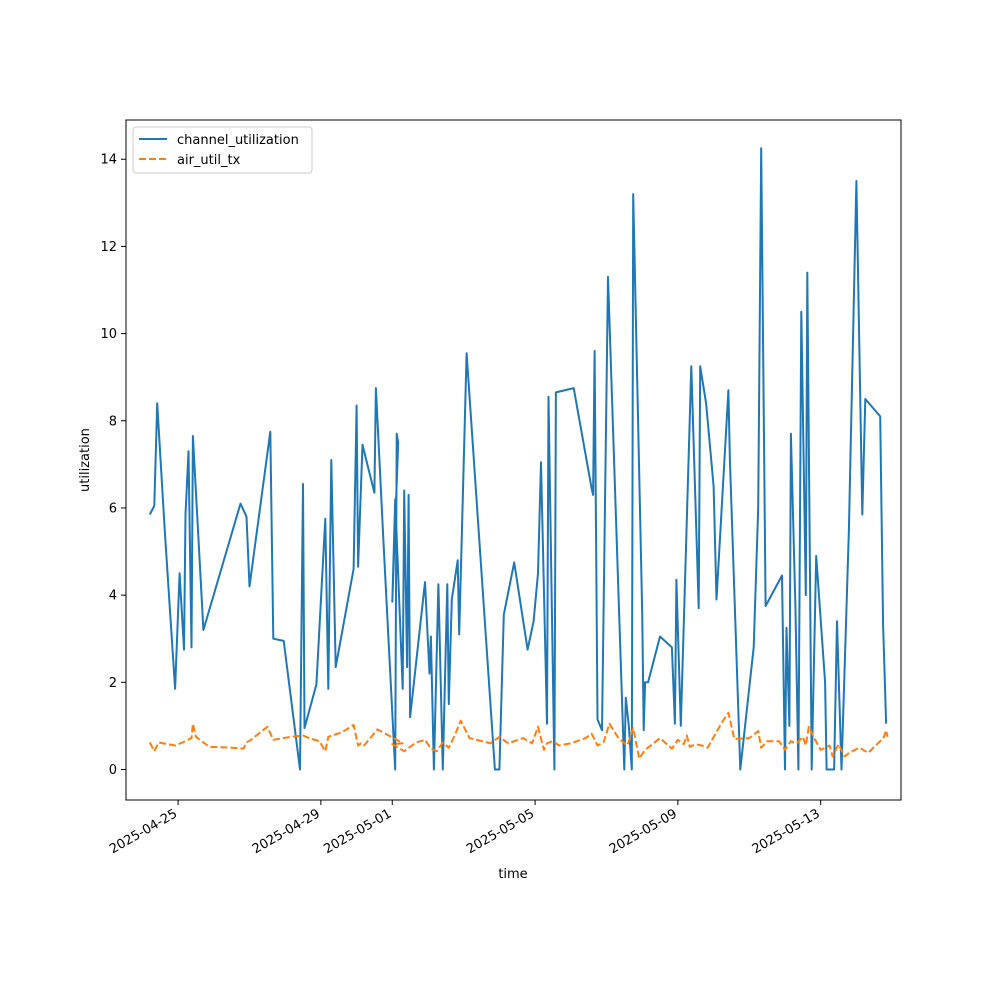 The width and height of the screenshot is (1000, 1000). Describe the element at coordinates (108, 334) in the screenshot. I see `y-tick-label: 10` at that location.